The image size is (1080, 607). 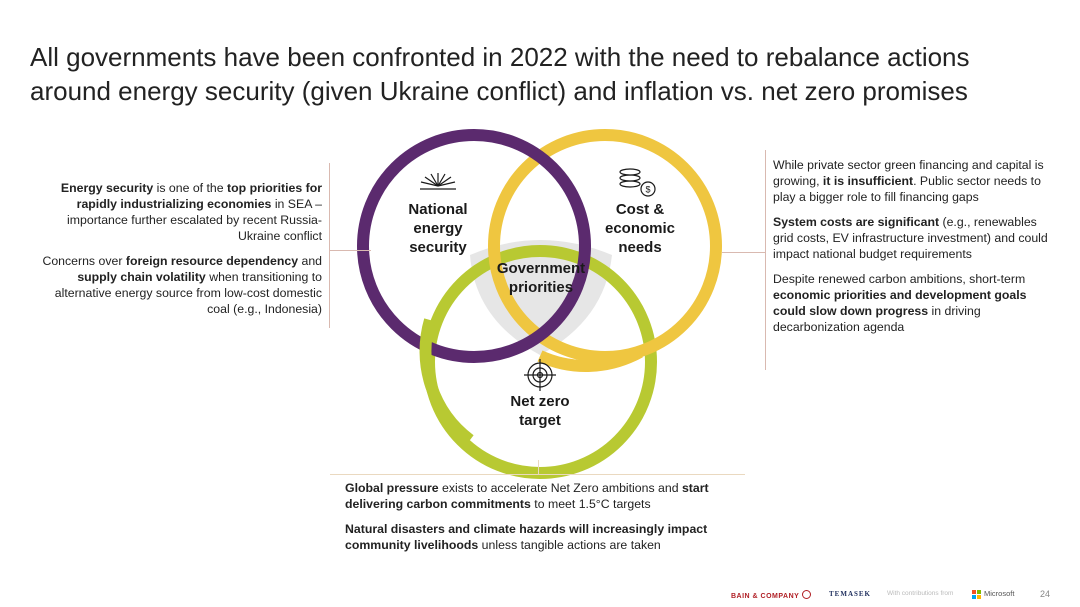 What do you see at coordinates (541, 278) in the screenshot?
I see `center-label: Government priorities` at bounding box center [541, 278].